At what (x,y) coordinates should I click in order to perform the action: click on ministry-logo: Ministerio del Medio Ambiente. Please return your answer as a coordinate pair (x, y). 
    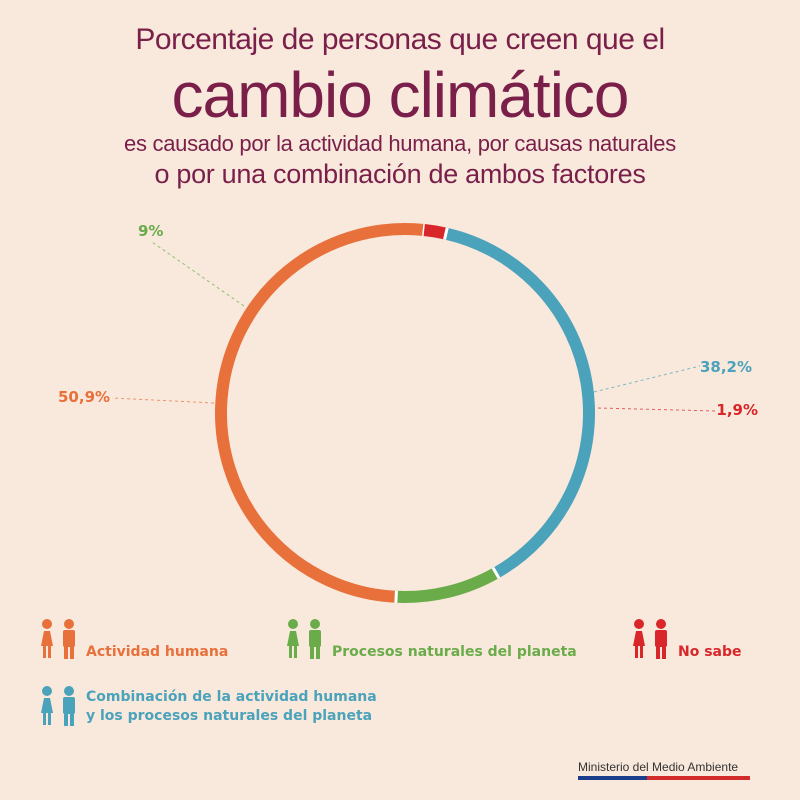
    Looking at the image, I should click on (664, 770).